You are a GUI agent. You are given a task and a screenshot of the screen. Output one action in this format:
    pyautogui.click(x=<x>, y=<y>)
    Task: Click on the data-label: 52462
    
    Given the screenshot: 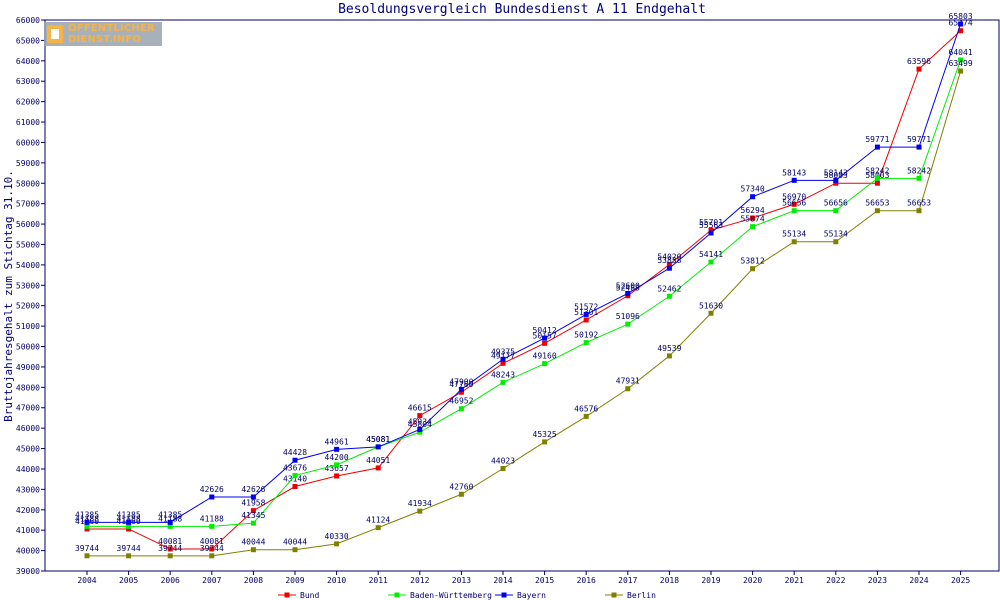 What is the action you would take?
    pyautogui.click(x=669, y=288)
    